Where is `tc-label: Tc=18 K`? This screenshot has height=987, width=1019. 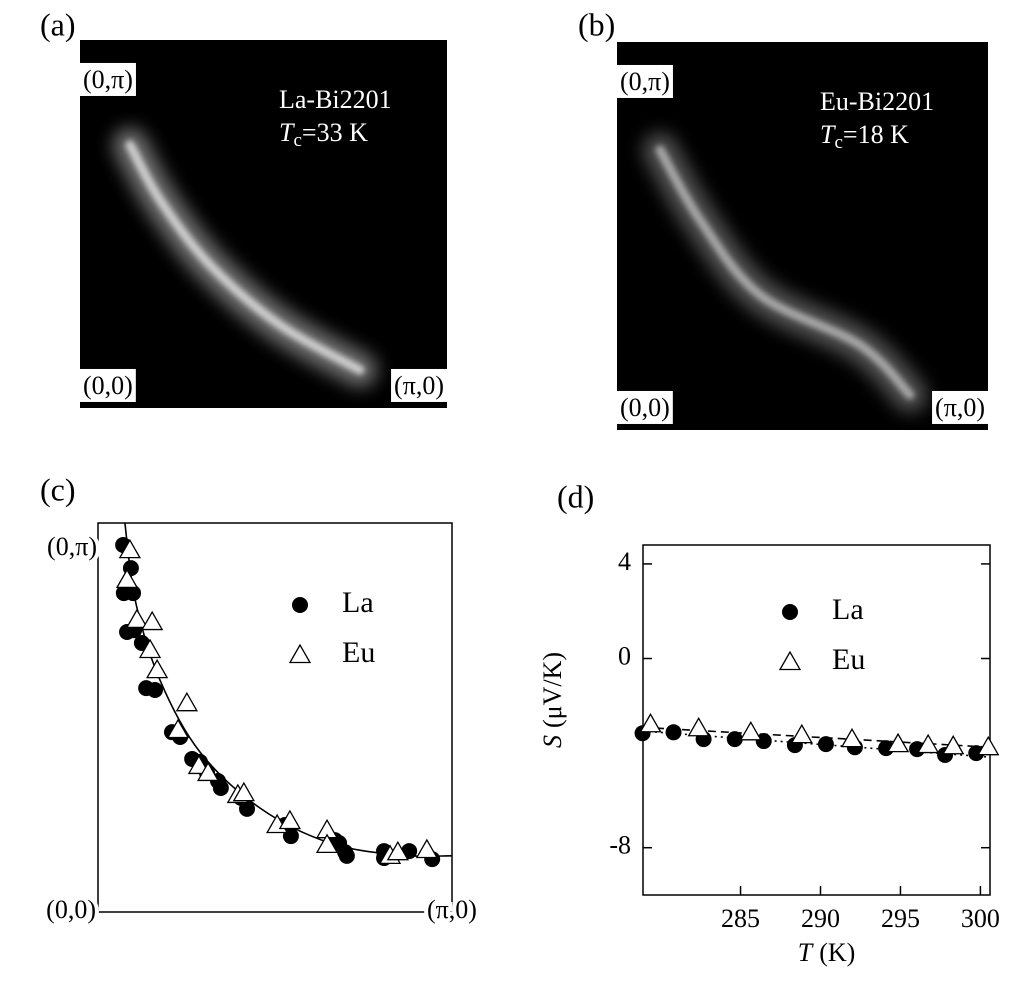
tc-label: Tc=18 K is located at coordinates (864, 136).